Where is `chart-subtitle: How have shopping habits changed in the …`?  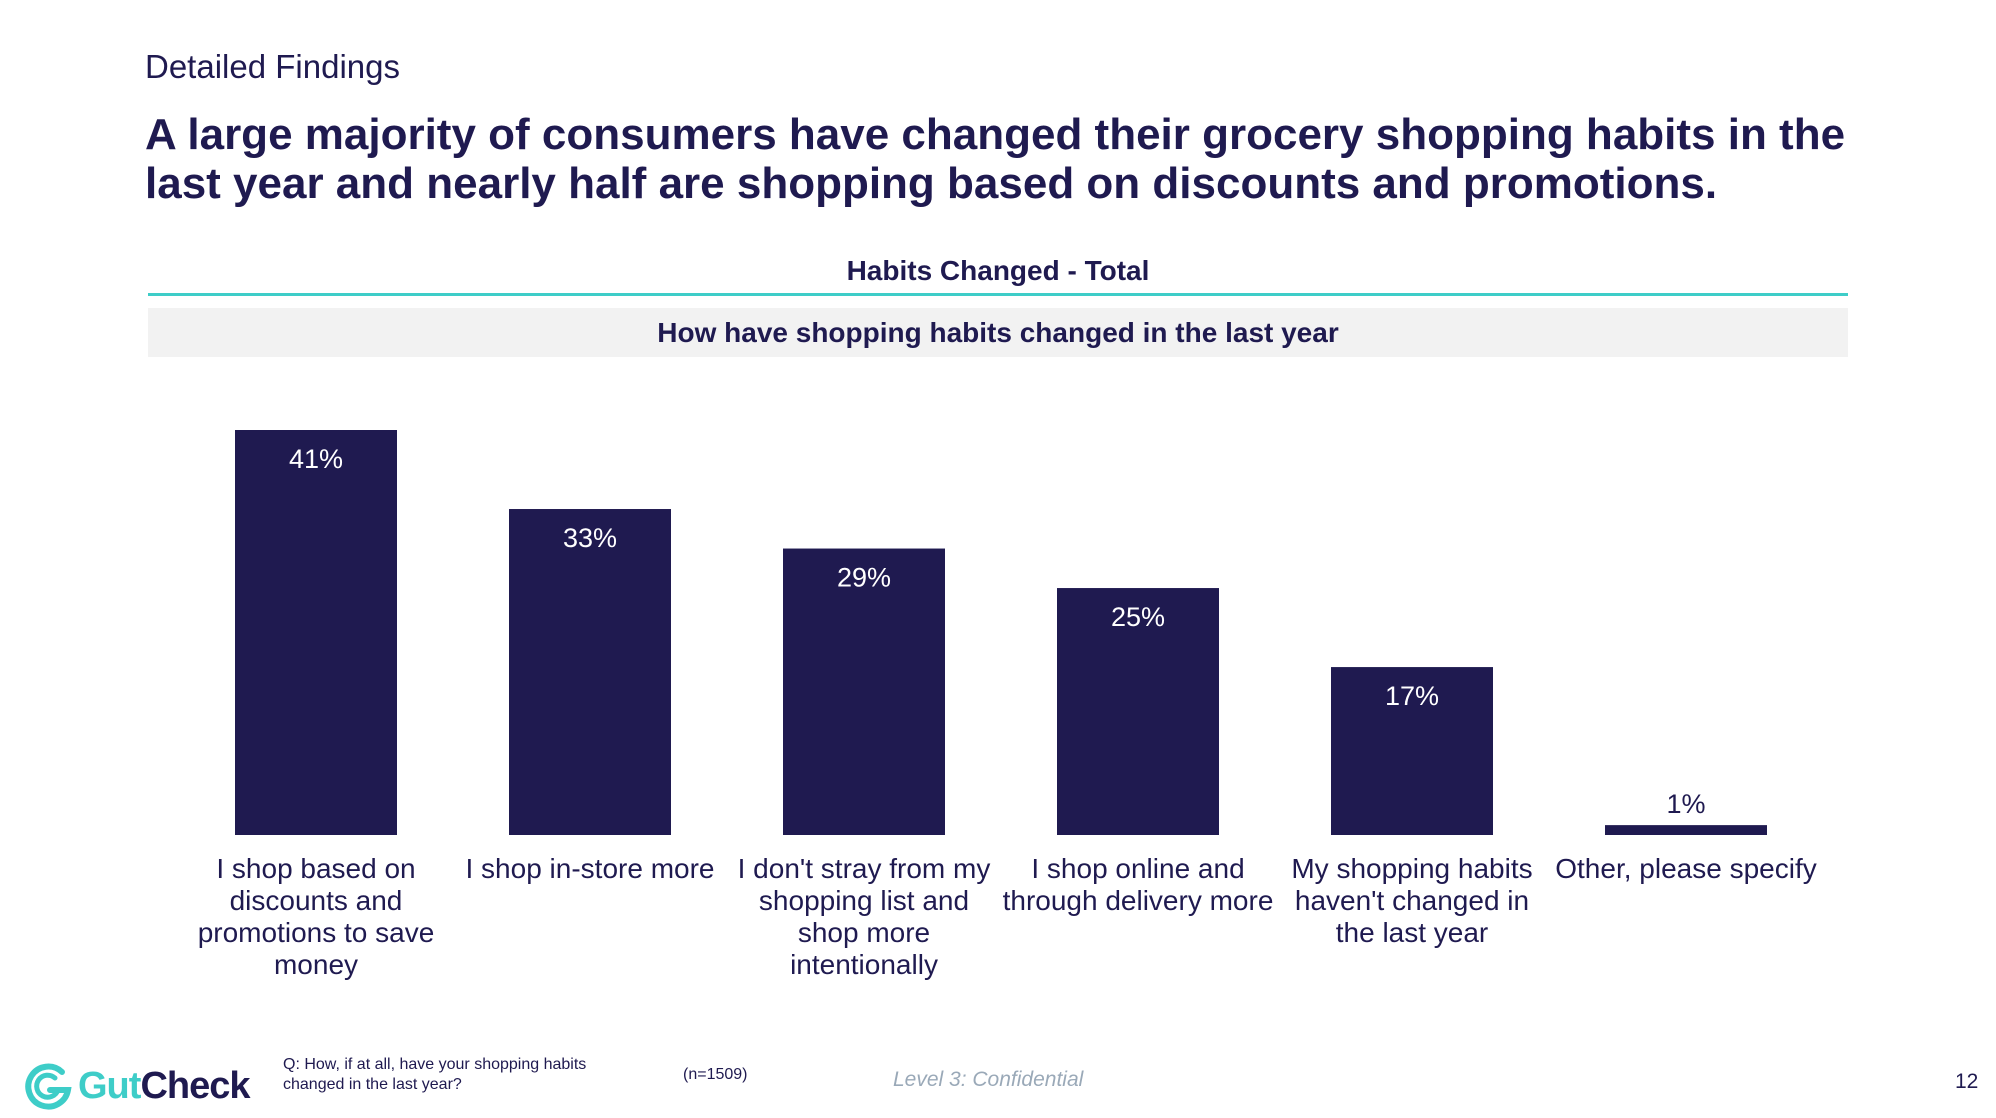
chart-subtitle: How have shopping habits changed in the … is located at coordinates (998, 332).